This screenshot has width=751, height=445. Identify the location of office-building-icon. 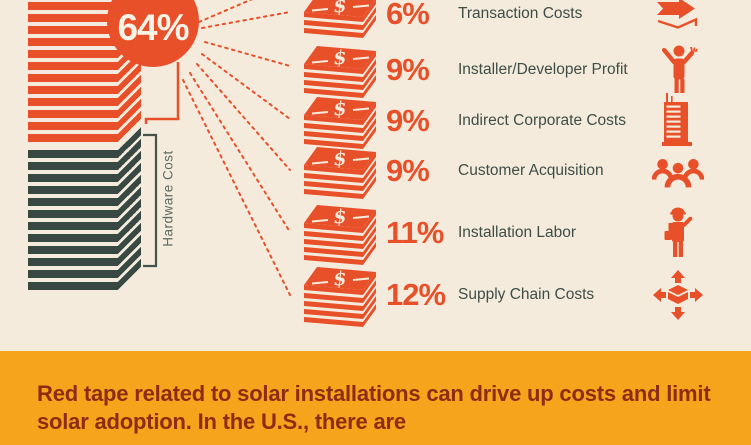
(678, 121).